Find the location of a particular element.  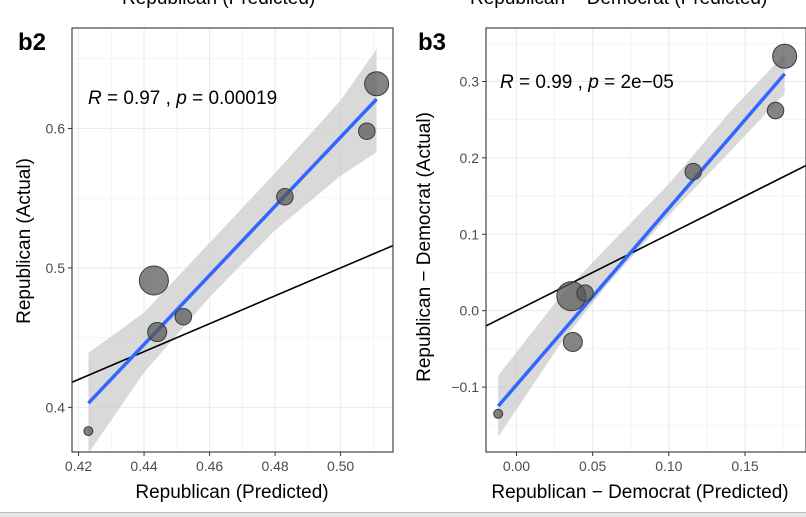

x-tick-label-b2: 0.50 is located at coordinates (340, 466).